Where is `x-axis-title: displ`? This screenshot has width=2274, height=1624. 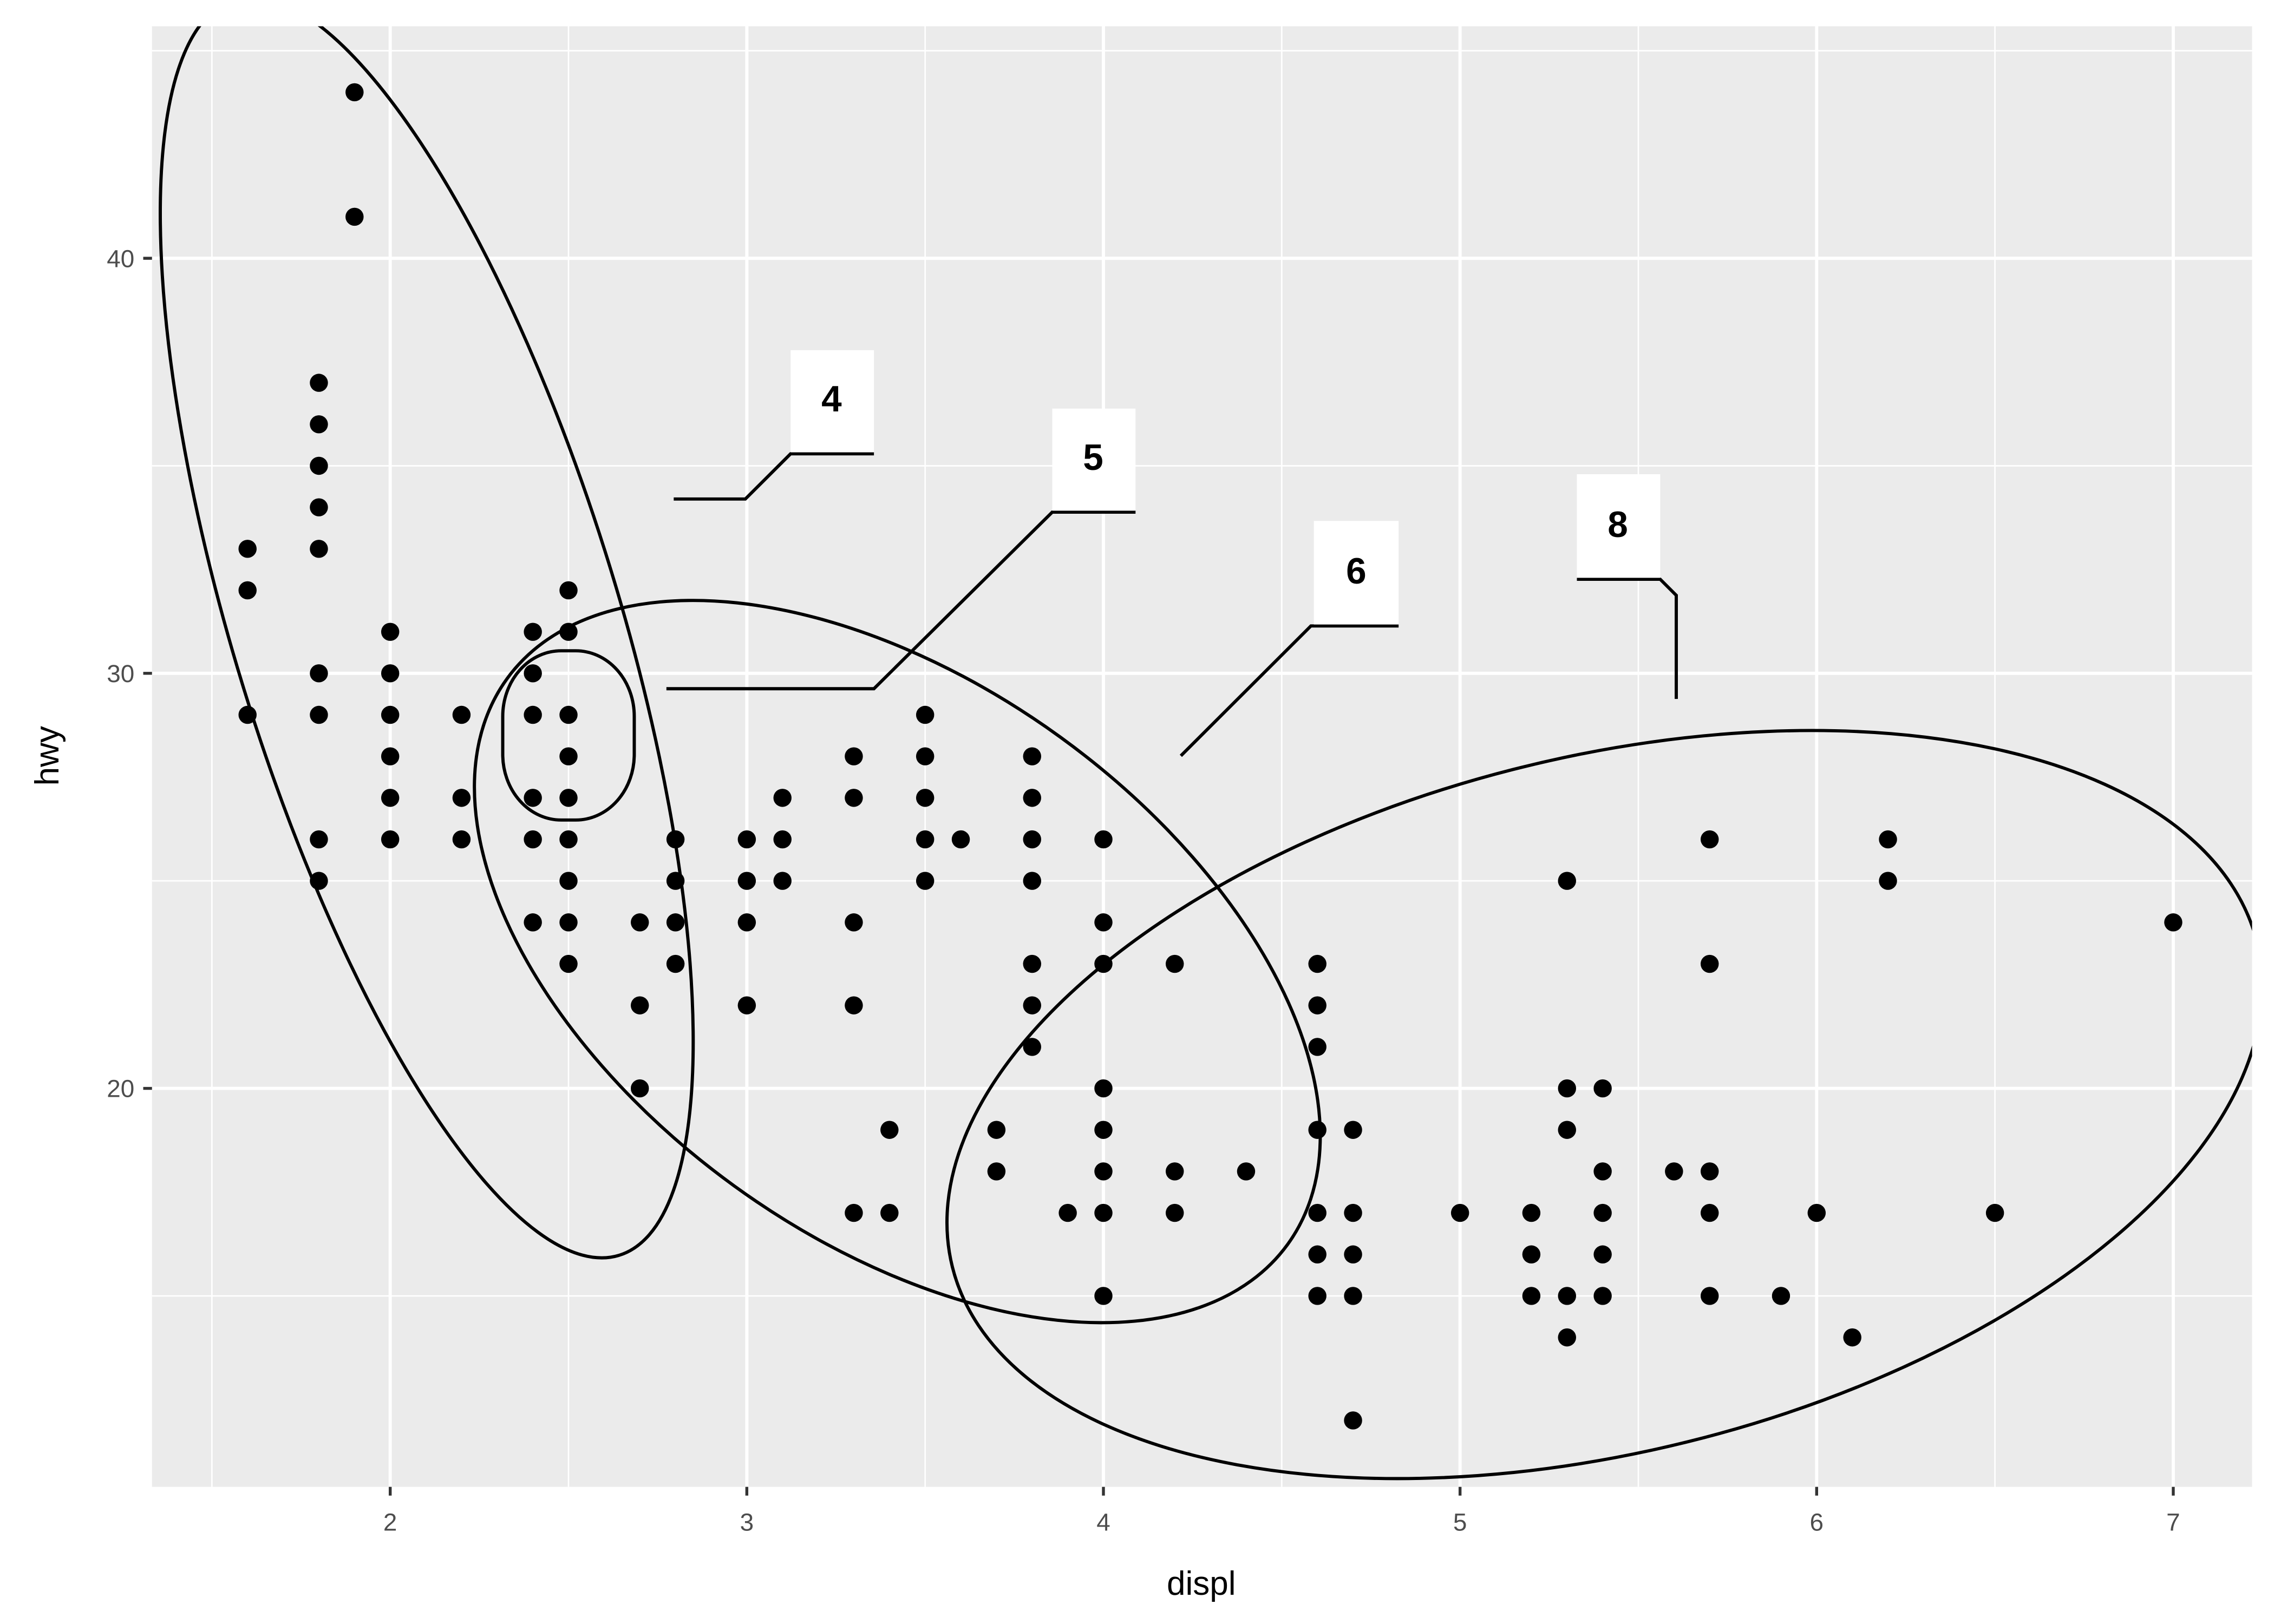 x-axis-title: displ is located at coordinates (1202, 1583).